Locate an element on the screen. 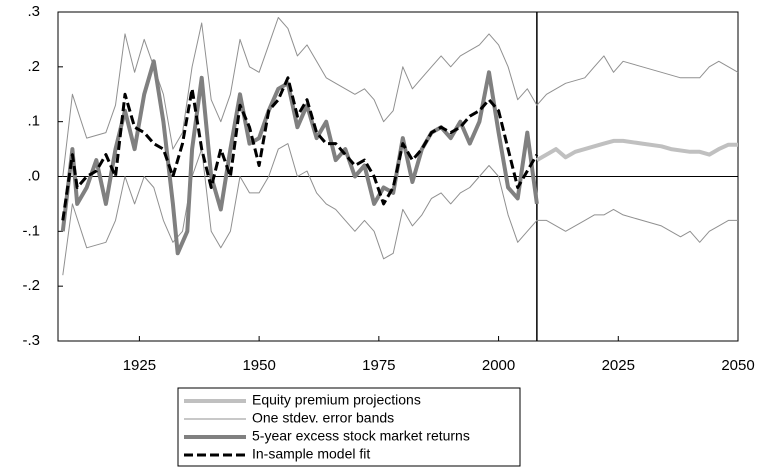 The image size is (762, 468). x-tick-label: 1950 is located at coordinates (258, 365).